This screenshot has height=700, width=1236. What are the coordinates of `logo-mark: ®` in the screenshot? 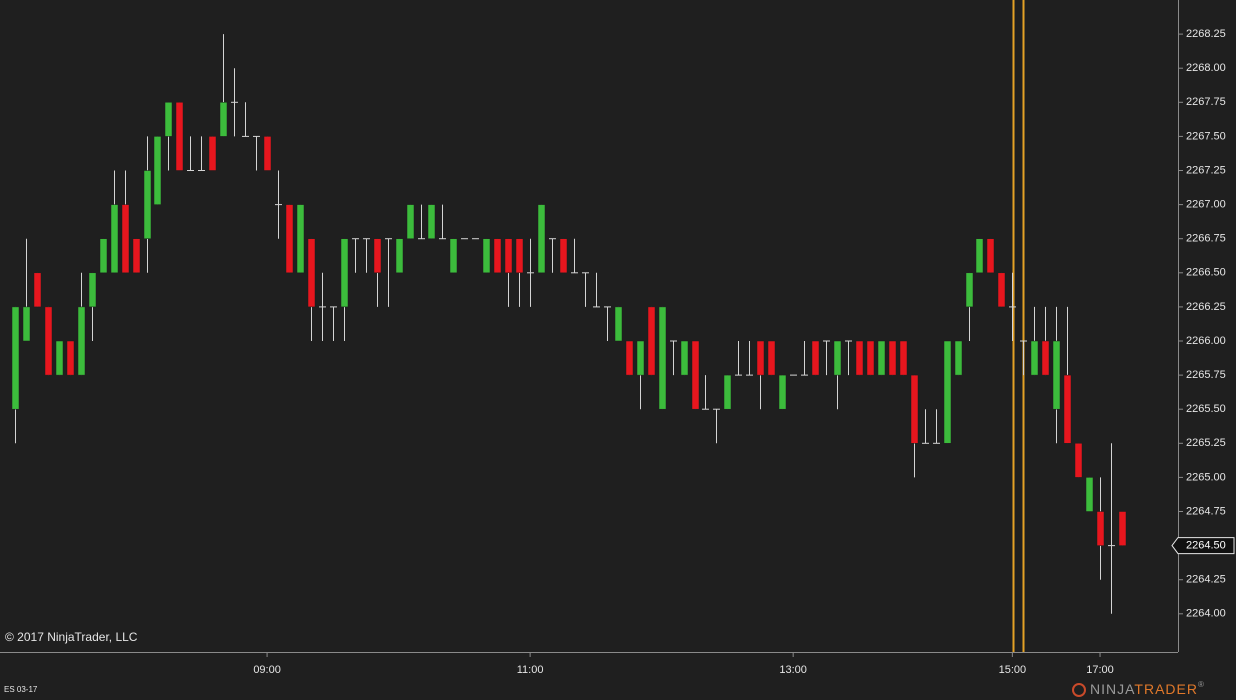 It's located at (1201, 684).